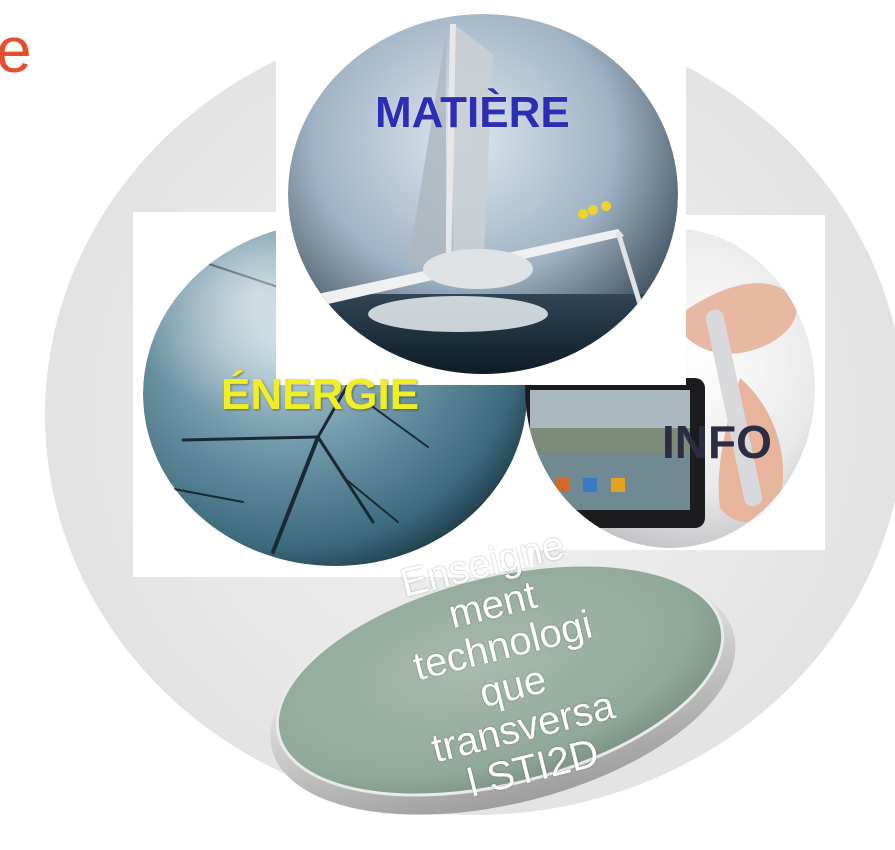 The image size is (895, 850). I want to click on matiere-label: MATIÈRE, so click(472, 112).